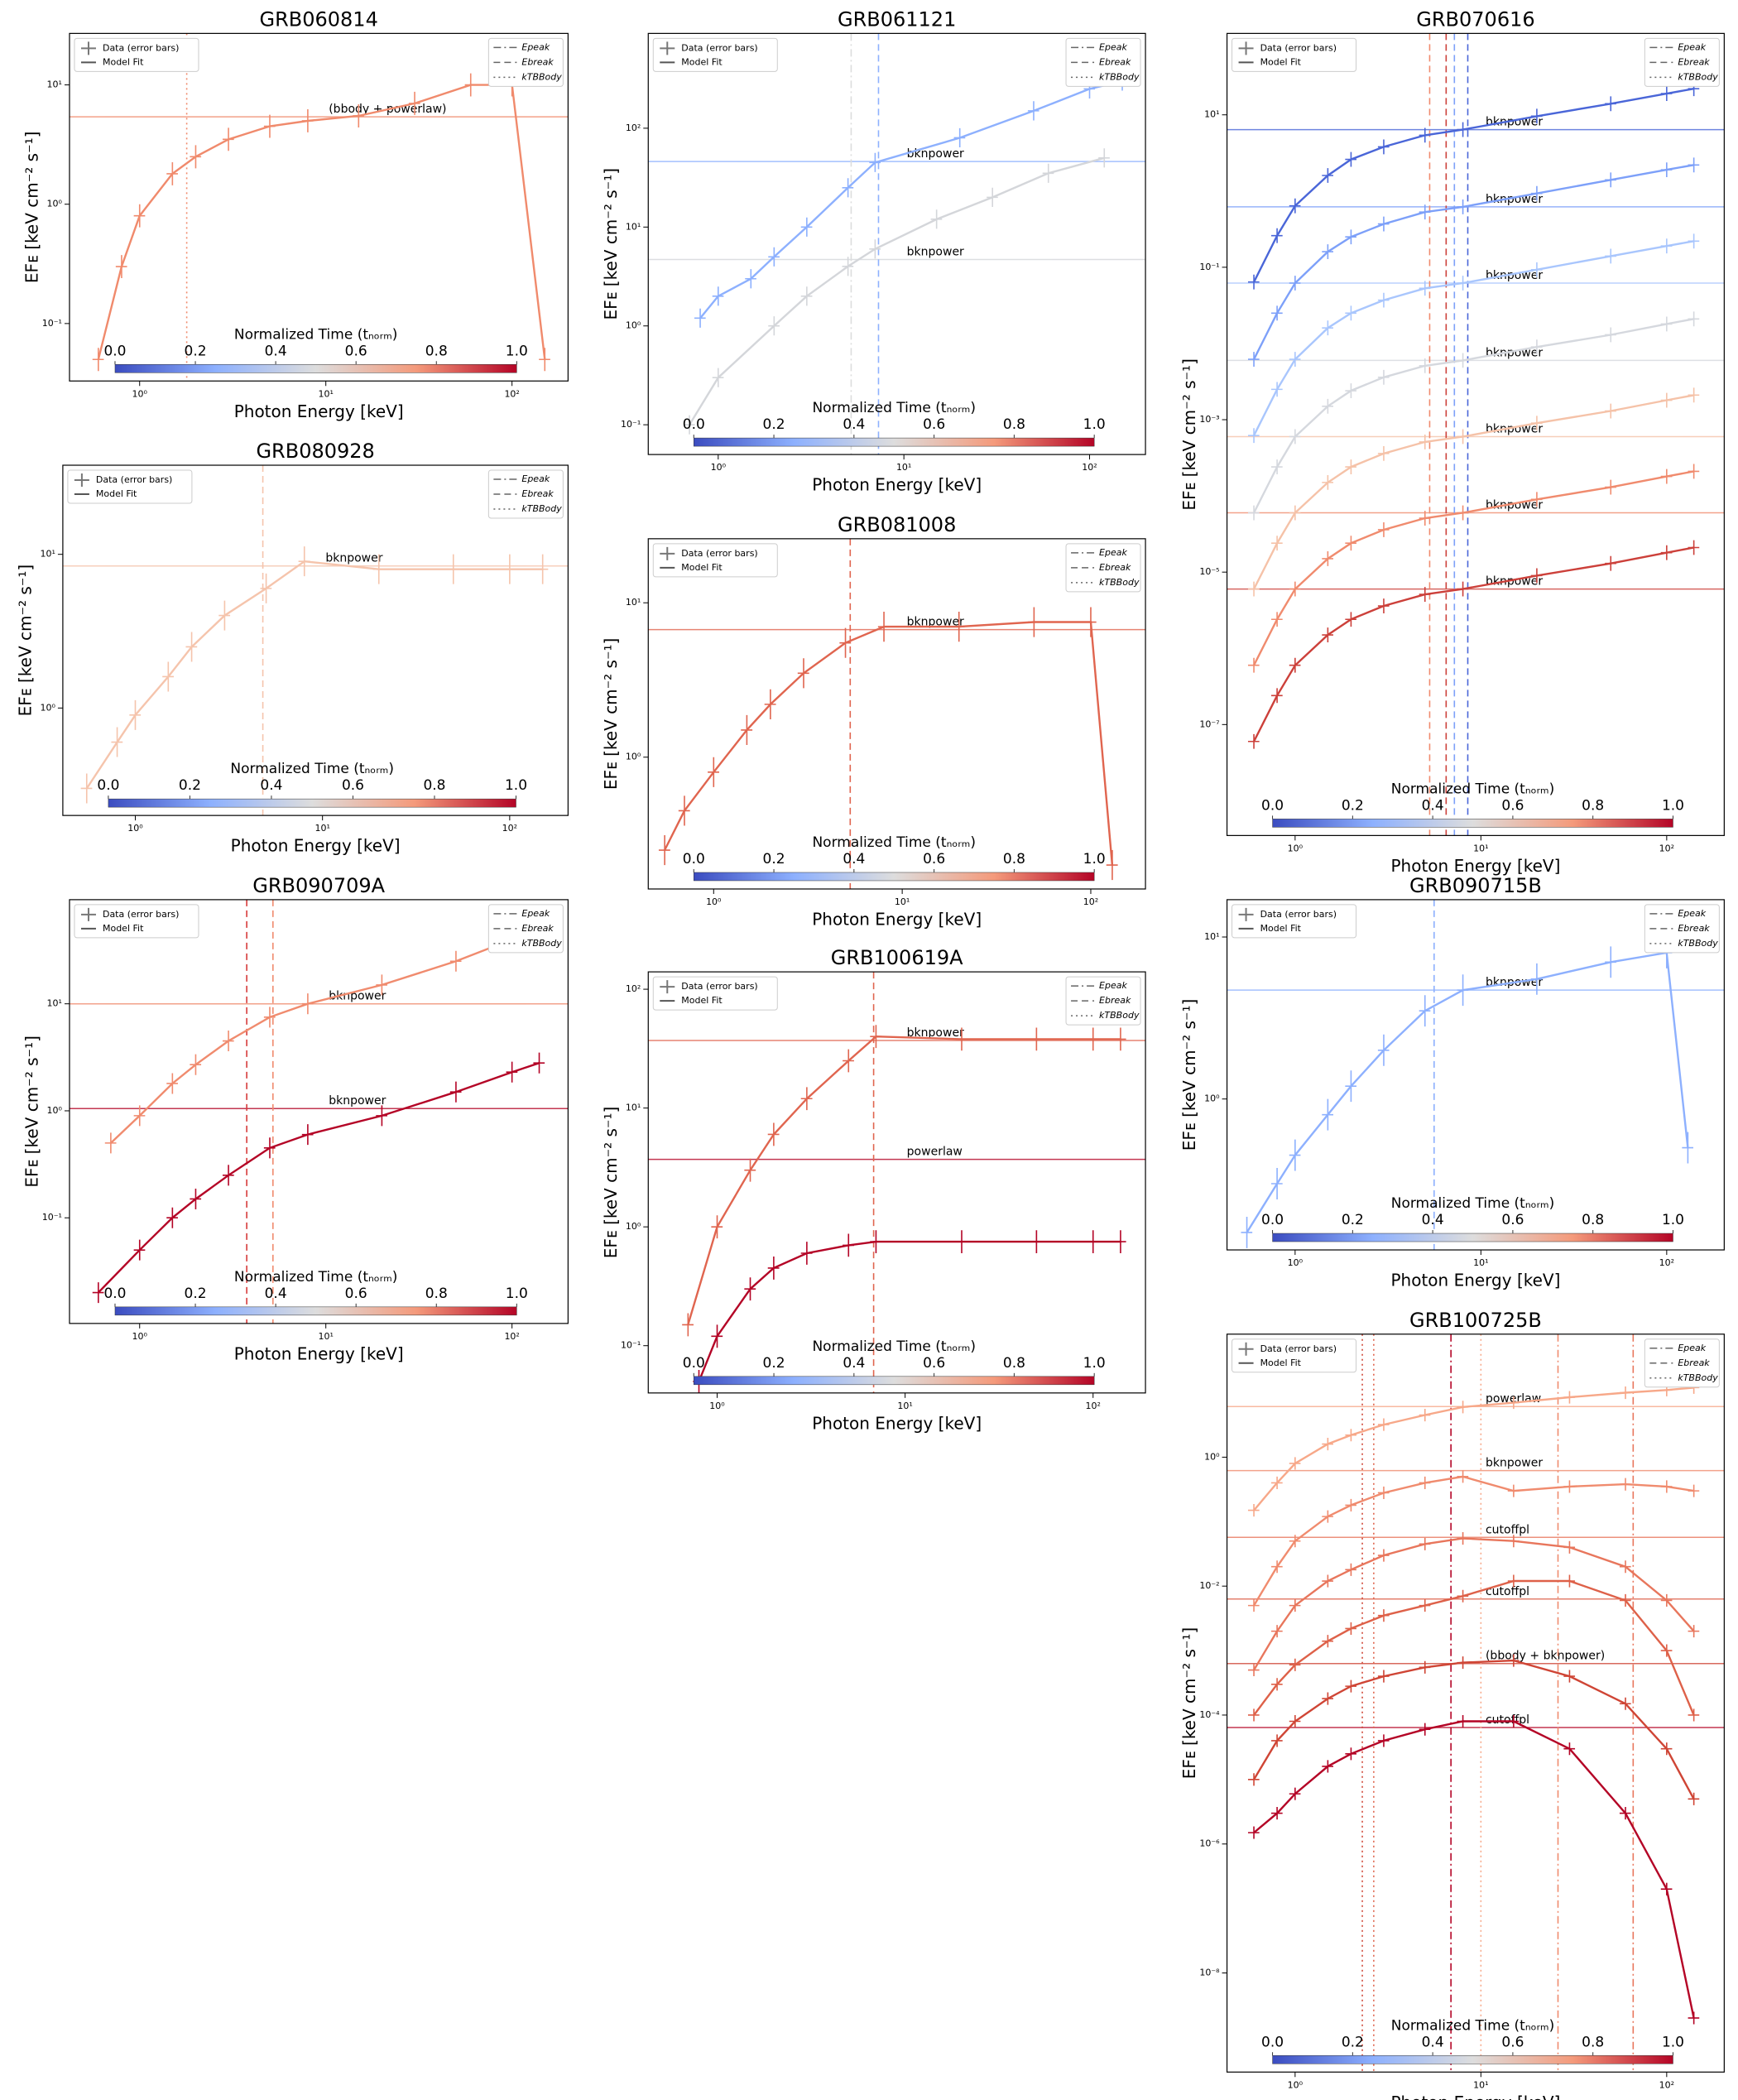 This screenshot has height=2100, width=1738. I want to click on y-tick-label: 10², so click(633, 128).